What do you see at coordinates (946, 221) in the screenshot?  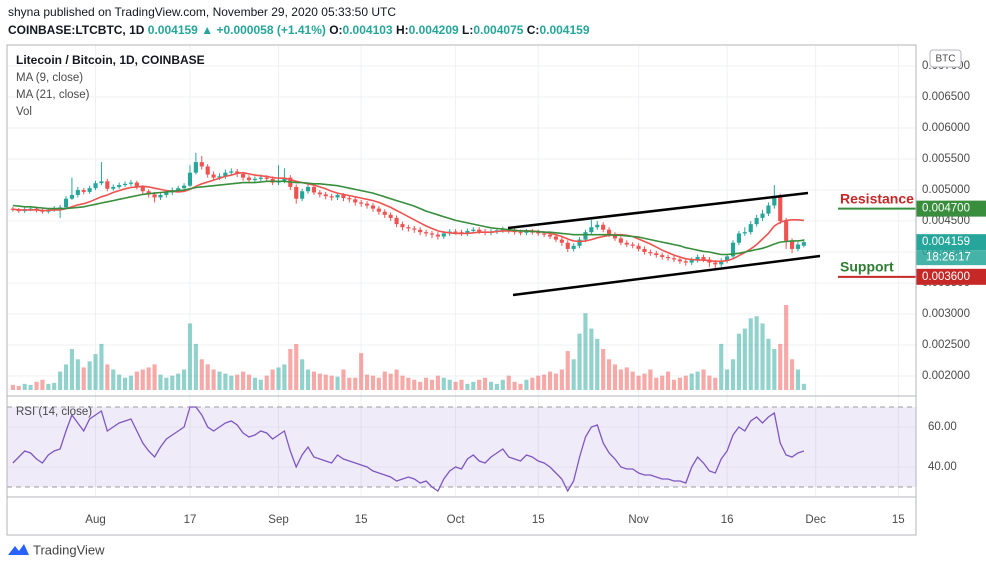 I see `y-tick-label: 0.004500` at bounding box center [946, 221].